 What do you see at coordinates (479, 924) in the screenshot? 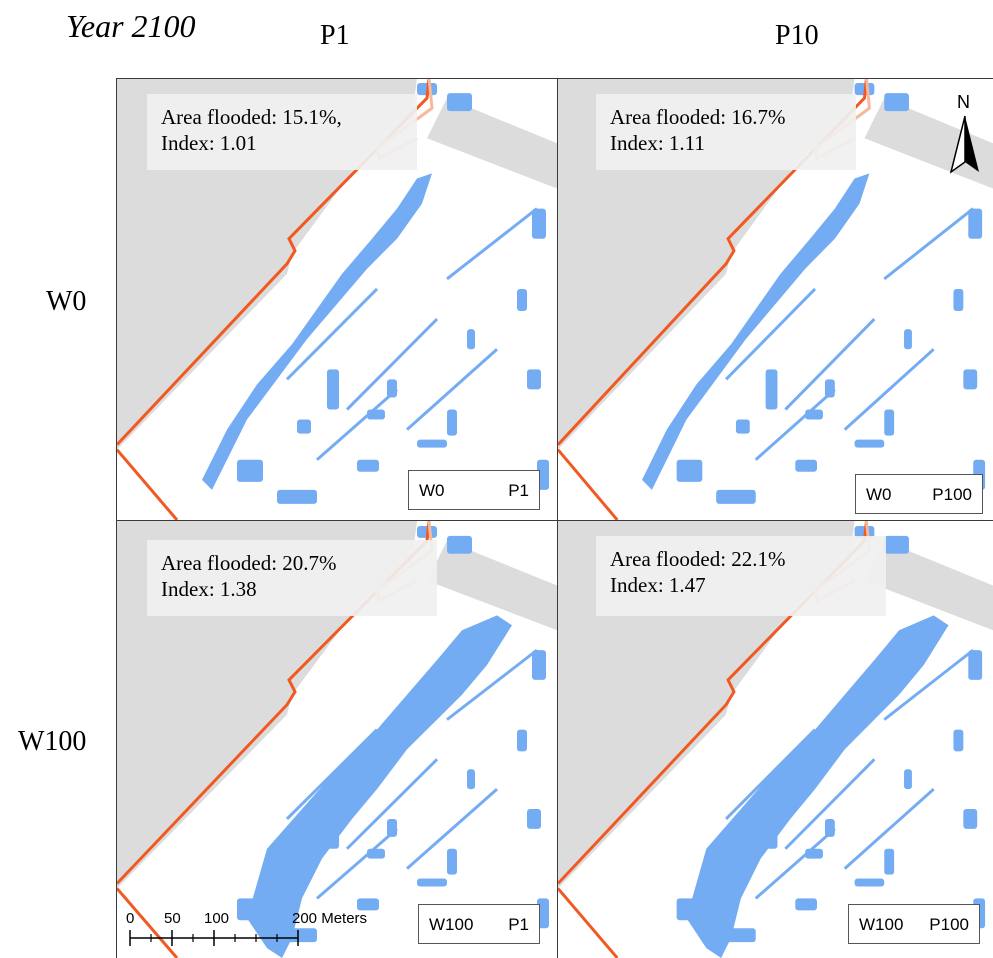
I see `scenario-tag: W100 P1` at bounding box center [479, 924].